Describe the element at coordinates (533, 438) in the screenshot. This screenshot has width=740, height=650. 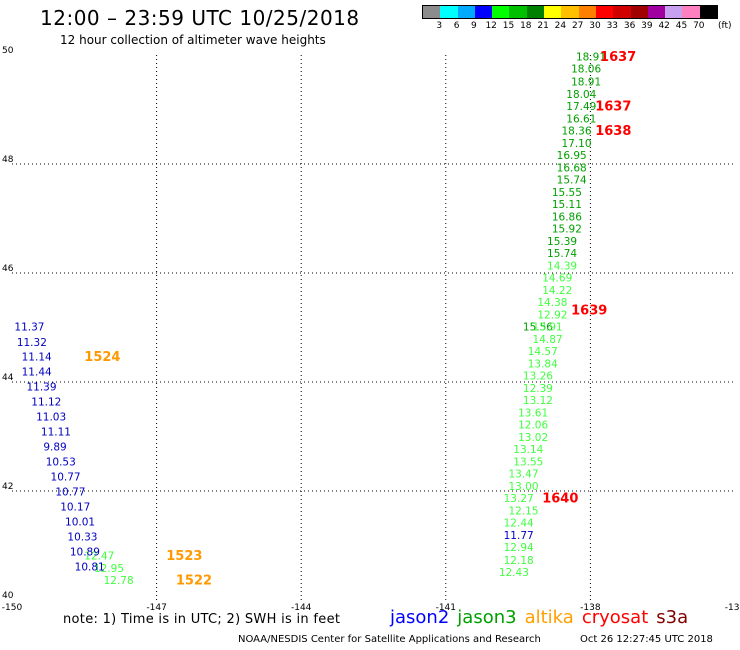
I see `data-label-jason3-light: 13.02` at that location.